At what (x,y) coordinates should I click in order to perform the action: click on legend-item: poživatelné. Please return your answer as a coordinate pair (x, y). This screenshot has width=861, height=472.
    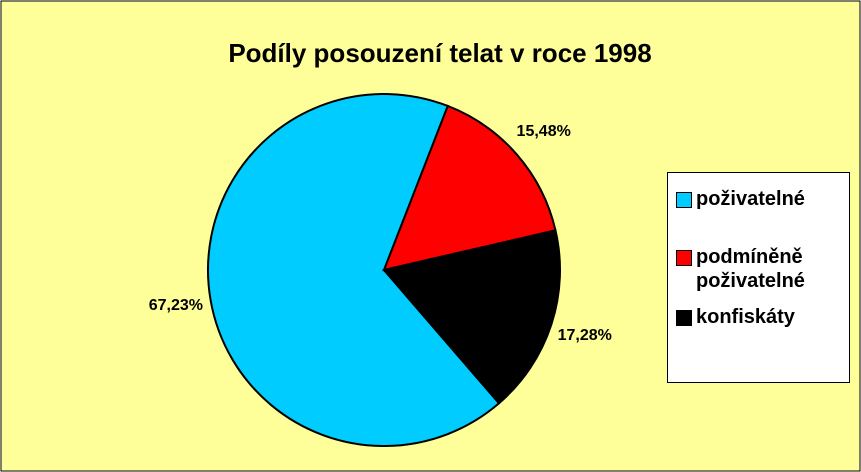
    Looking at the image, I should click on (760, 199).